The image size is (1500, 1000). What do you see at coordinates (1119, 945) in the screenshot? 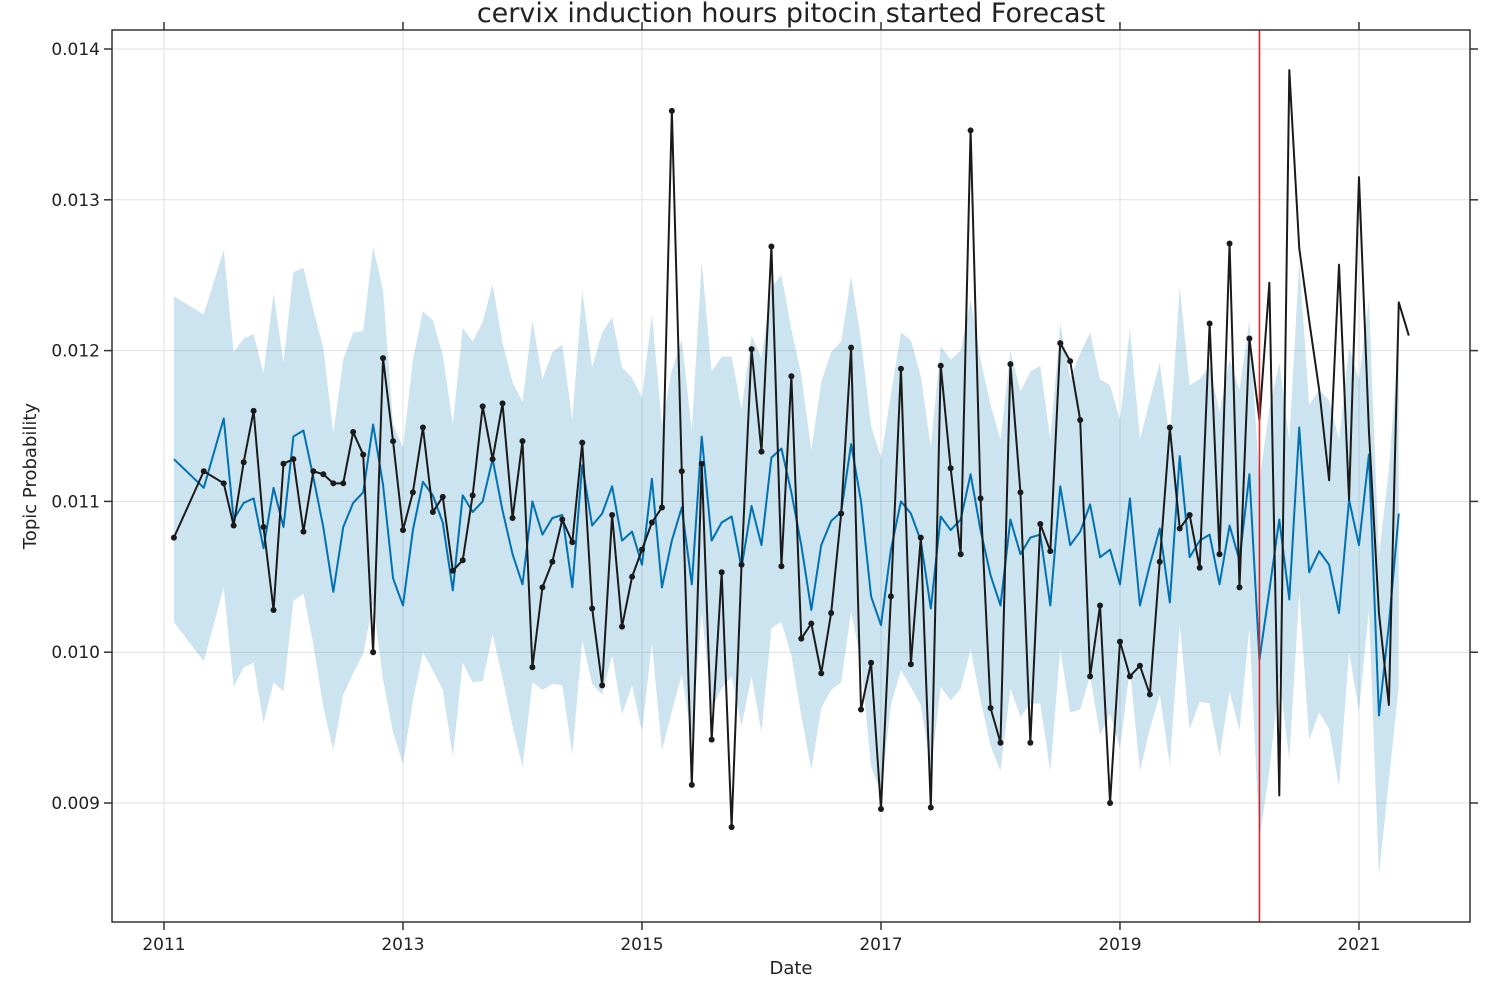
I see `x-tick-label: 2019` at bounding box center [1119, 945].